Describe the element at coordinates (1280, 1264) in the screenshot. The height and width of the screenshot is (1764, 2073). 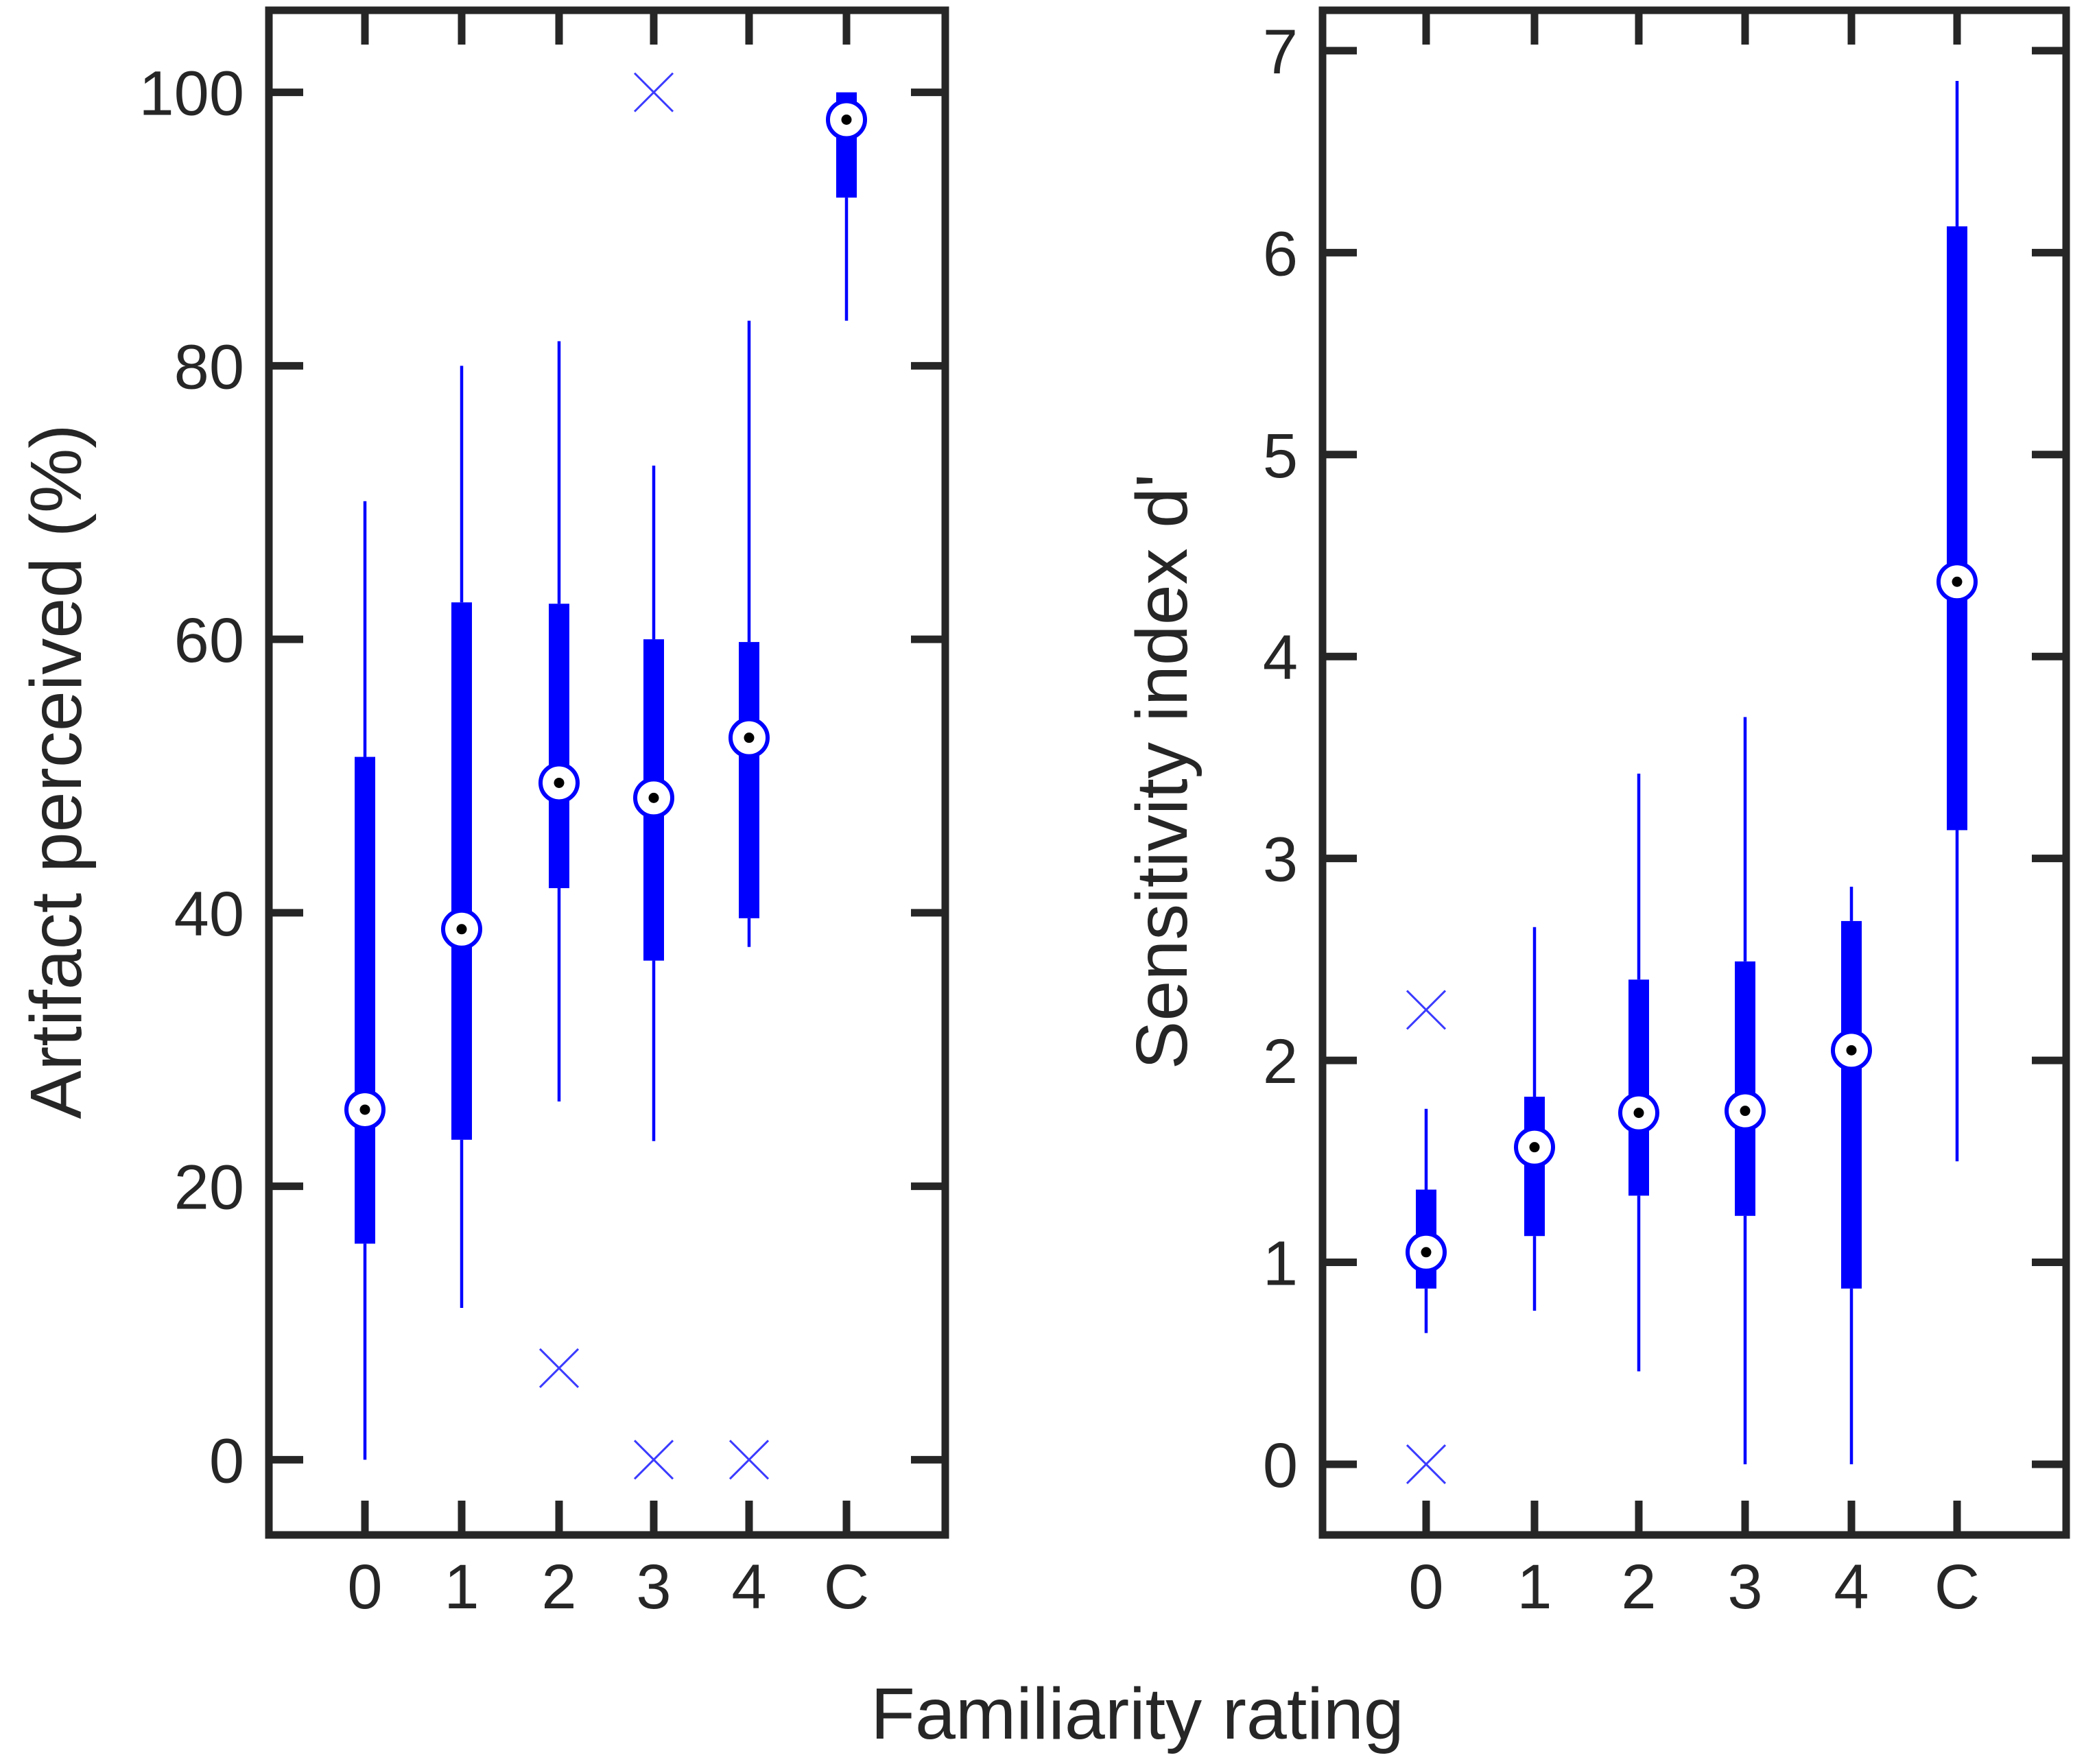
I see `y-tick-label: 1` at that location.